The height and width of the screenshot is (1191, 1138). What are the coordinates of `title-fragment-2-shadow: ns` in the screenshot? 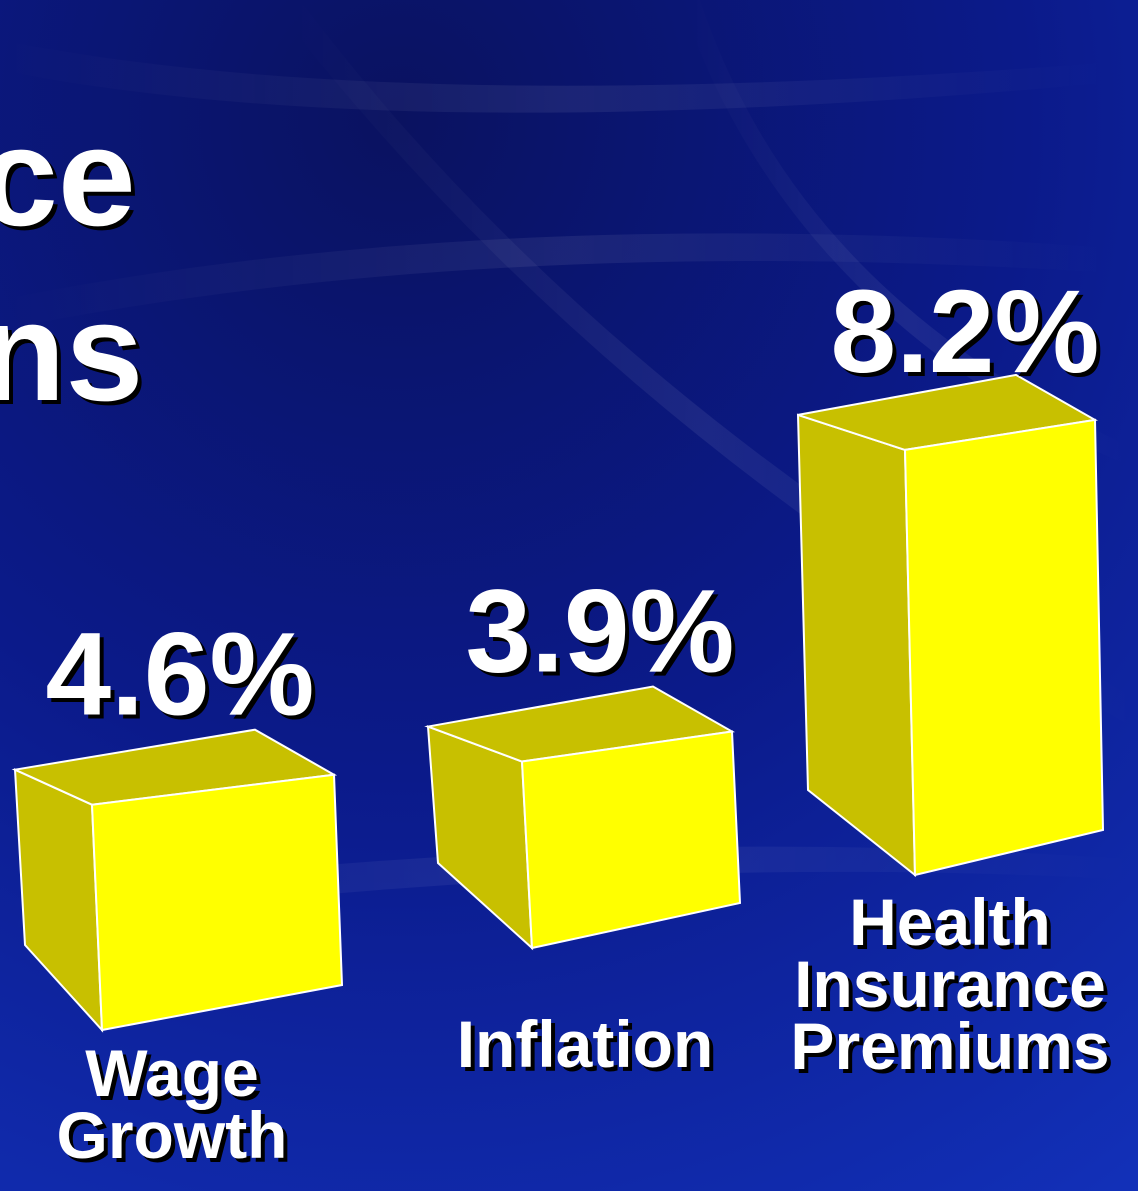 It's located at (73, 355).